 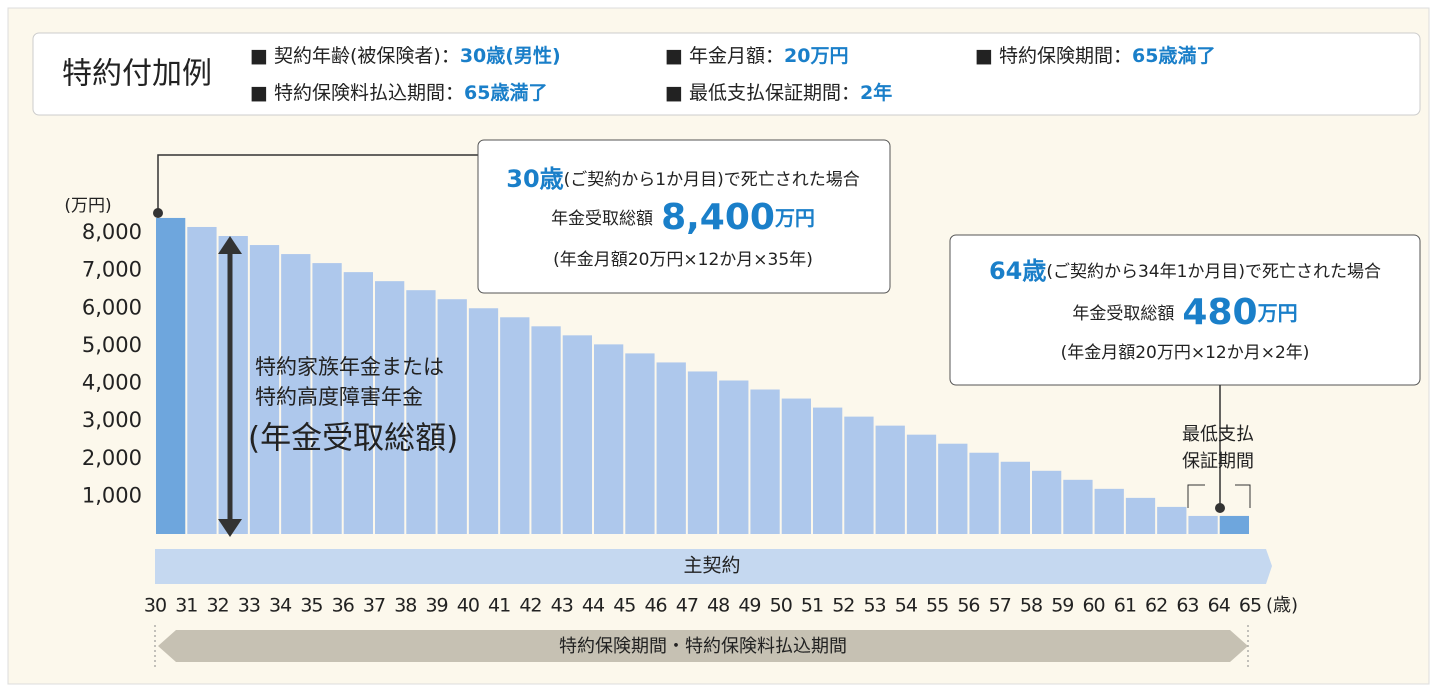 What do you see at coordinates (339, 397) in the screenshot?
I see `benefit-text: 特約高度障害年金` at bounding box center [339, 397].